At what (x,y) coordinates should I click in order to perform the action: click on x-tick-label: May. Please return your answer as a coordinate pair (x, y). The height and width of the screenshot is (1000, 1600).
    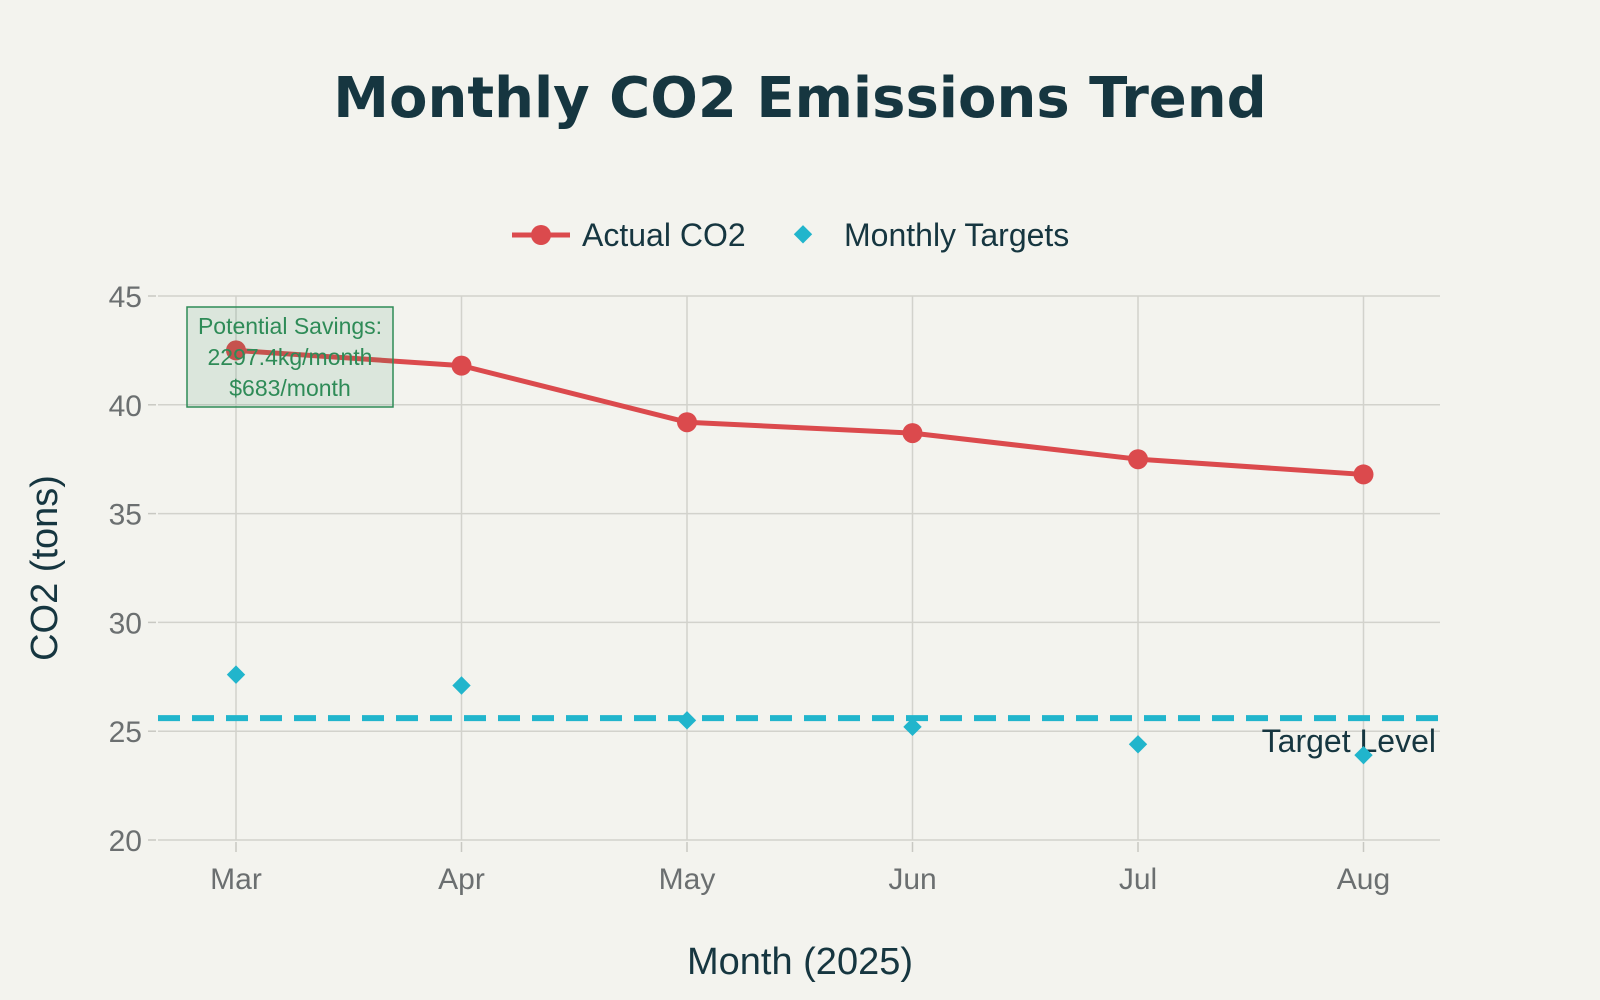
    Looking at the image, I should click on (687, 879).